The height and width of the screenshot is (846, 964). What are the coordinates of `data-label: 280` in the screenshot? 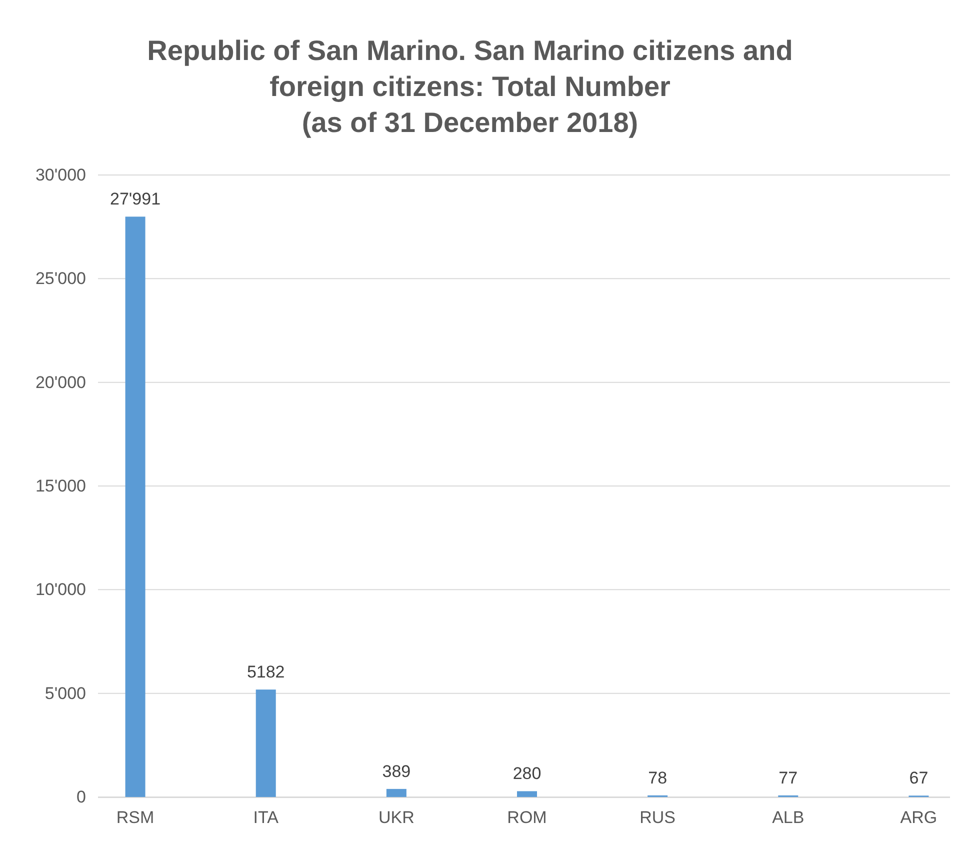 It's located at (527, 774).